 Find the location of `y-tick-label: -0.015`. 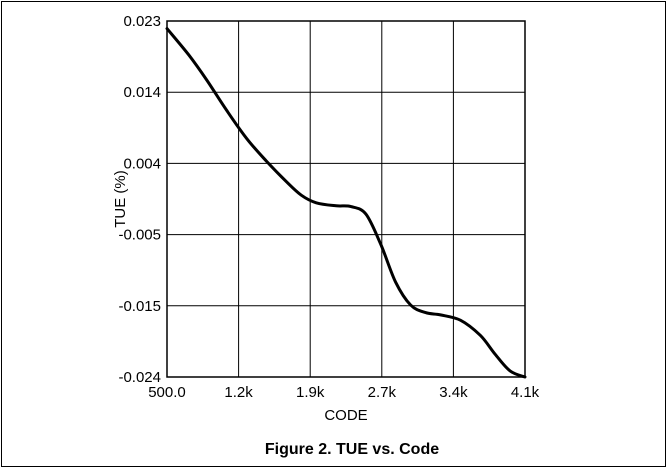

y-tick-label: -0.015 is located at coordinates (139, 306).